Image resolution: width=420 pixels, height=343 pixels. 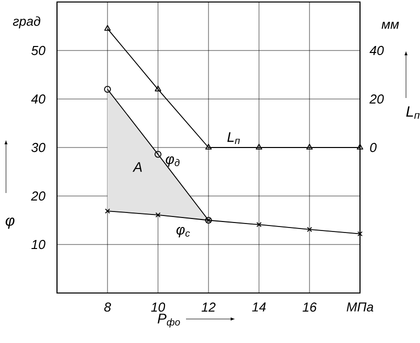 I want to click on y-tick-label: 30, so click(x=38, y=147).